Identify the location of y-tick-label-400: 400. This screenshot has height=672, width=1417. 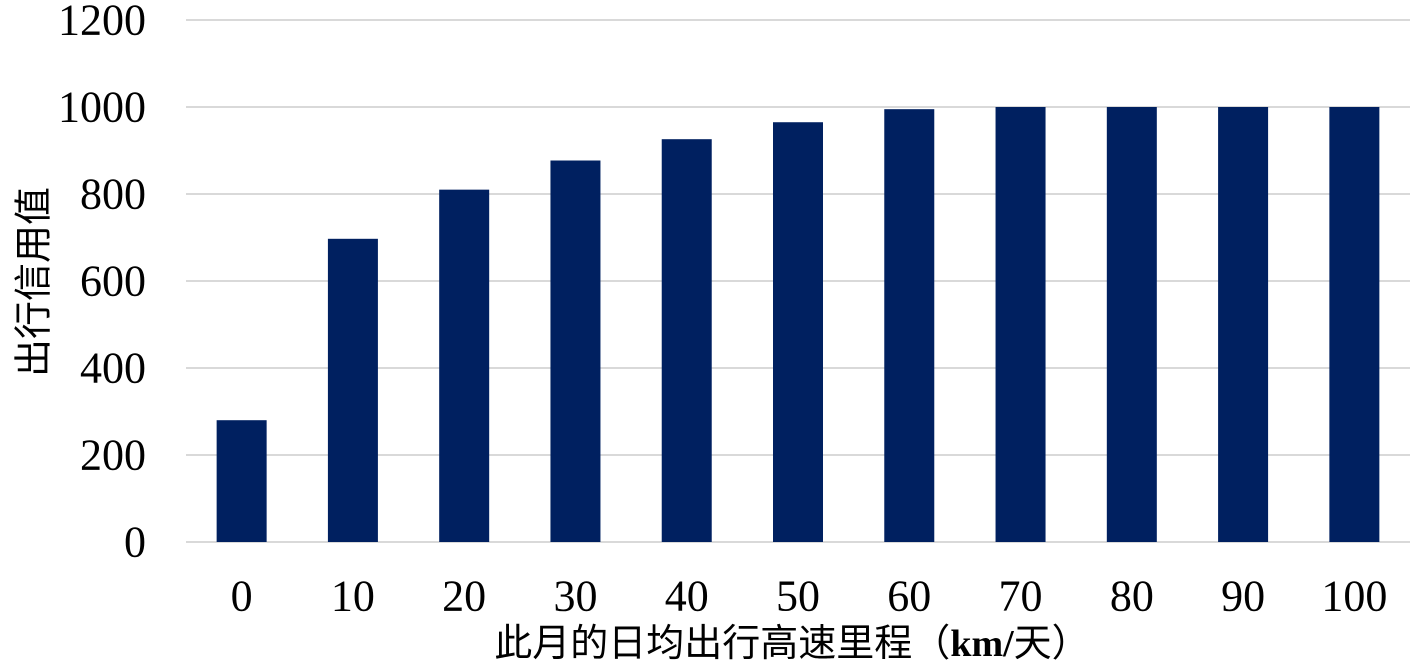
(113, 368).